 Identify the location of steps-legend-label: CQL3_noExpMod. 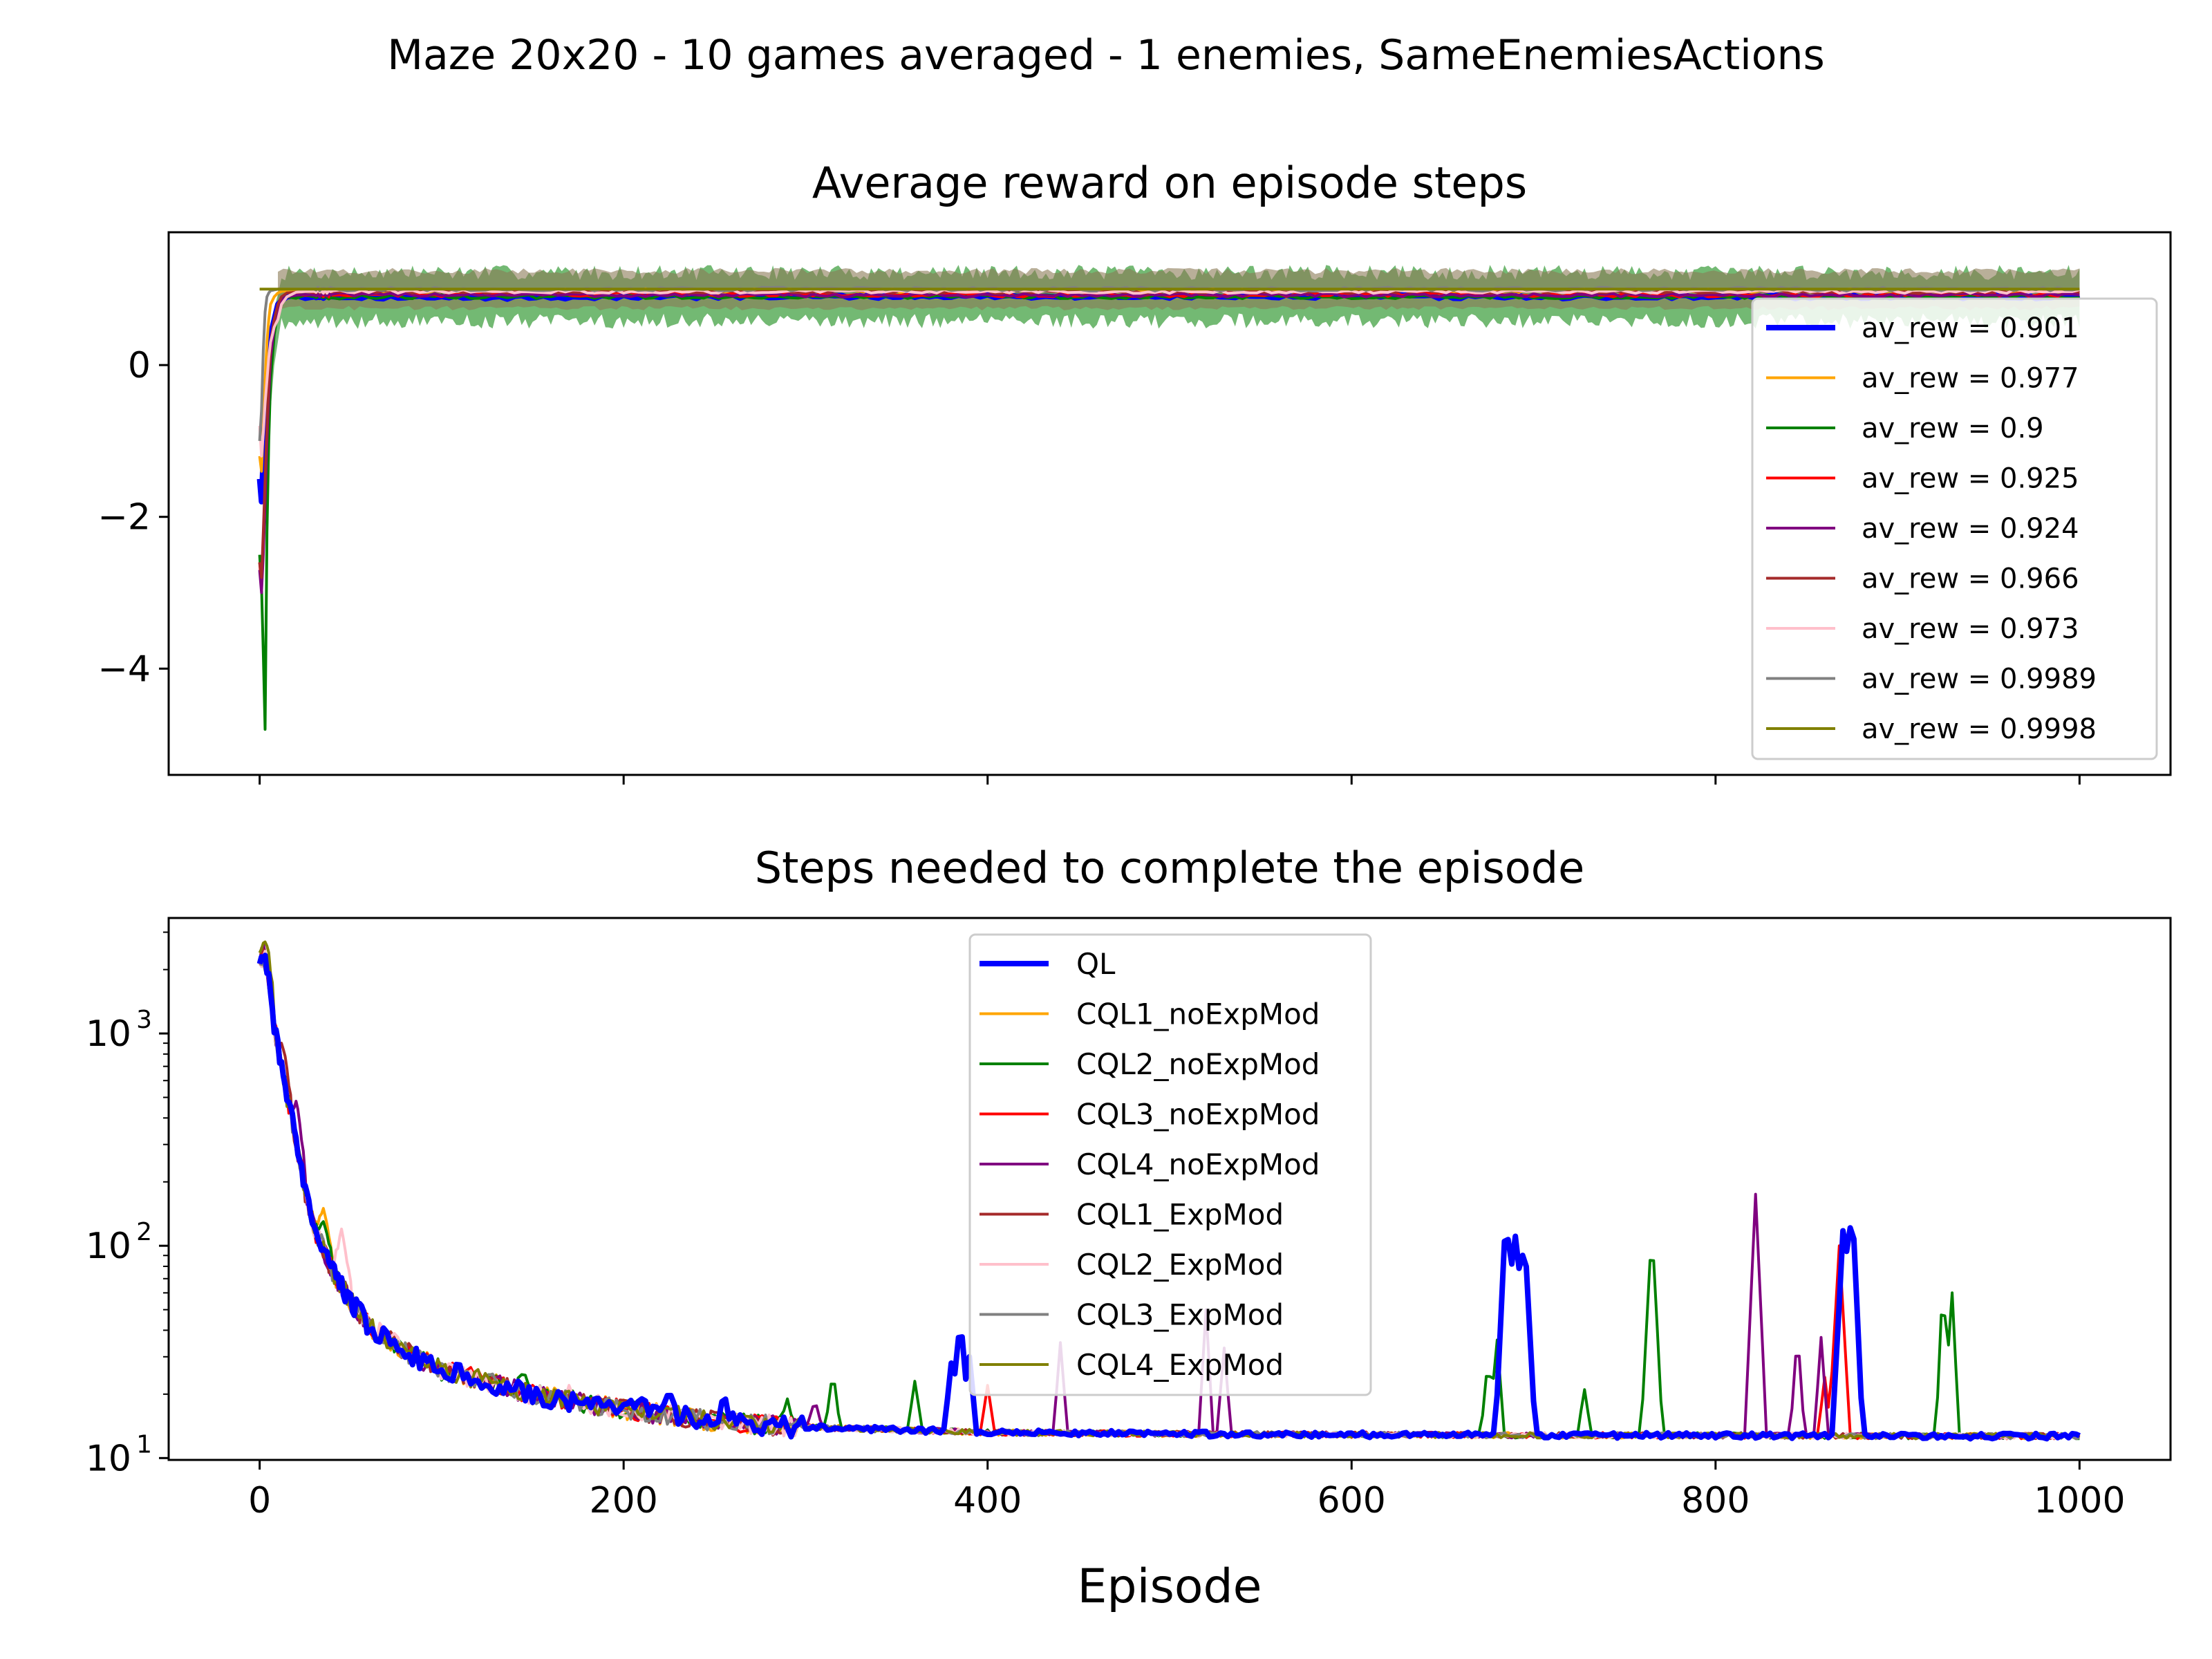
(1198, 1115).